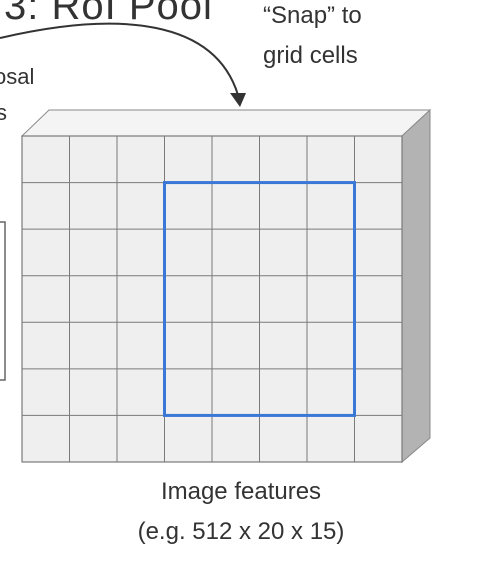 The width and height of the screenshot is (482, 575). I want to click on caption-line2: (e.g. 512 x 20 x 15), so click(241, 532).